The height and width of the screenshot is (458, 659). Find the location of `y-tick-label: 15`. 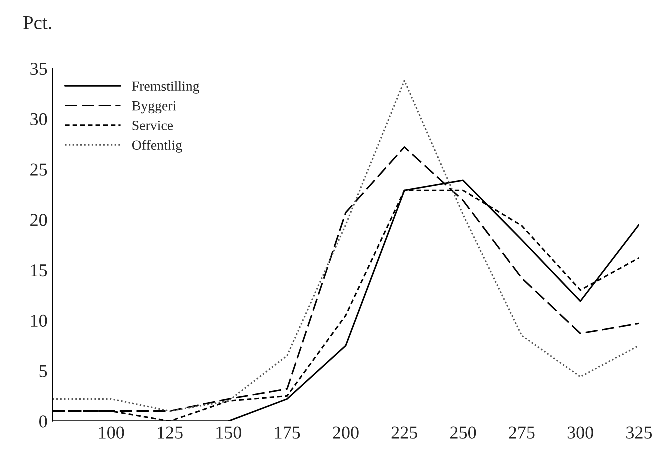

y-tick-label: 15 is located at coordinates (39, 270).